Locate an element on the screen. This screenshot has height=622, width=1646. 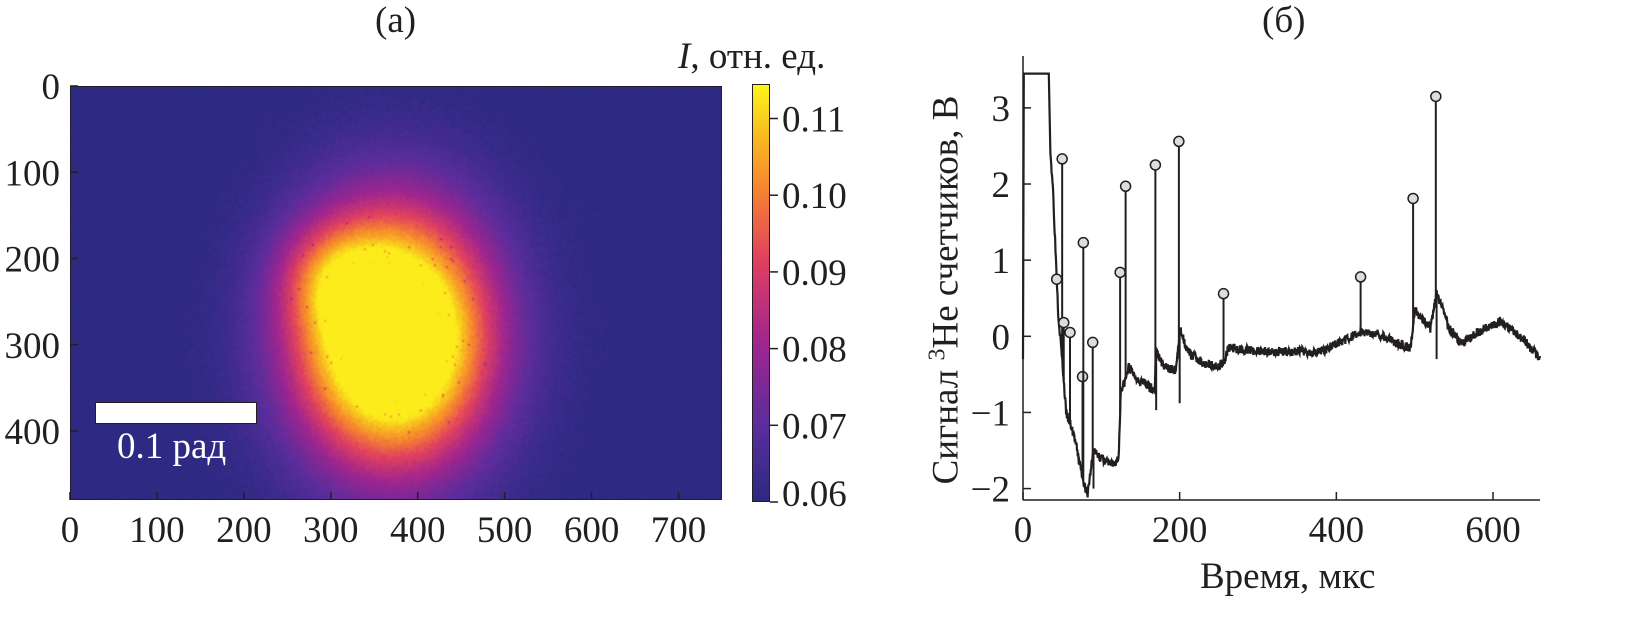
colorbar is located at coordinates (761, 293).